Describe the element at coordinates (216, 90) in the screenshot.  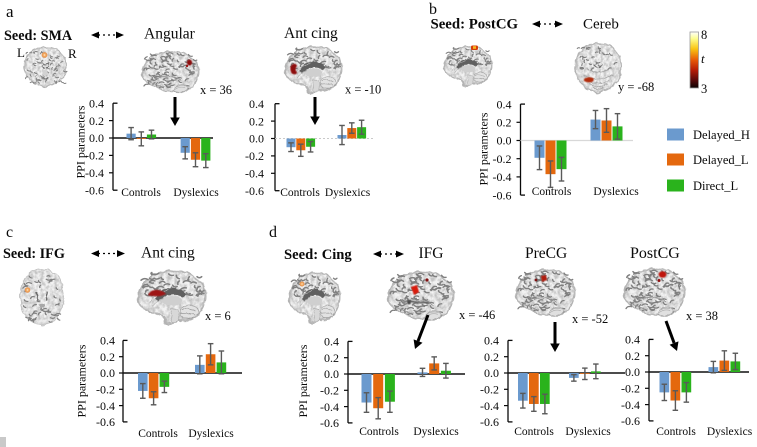
I see `svg-text: x = 36` at that location.